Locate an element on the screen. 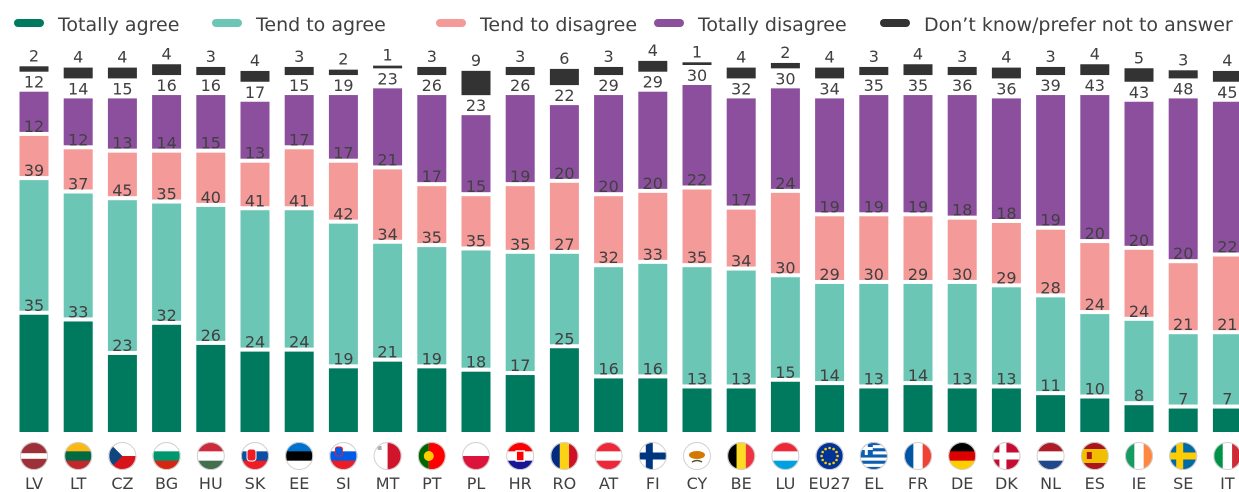 The image size is (1239, 492). value-label: 30 is located at coordinates (962, 274).